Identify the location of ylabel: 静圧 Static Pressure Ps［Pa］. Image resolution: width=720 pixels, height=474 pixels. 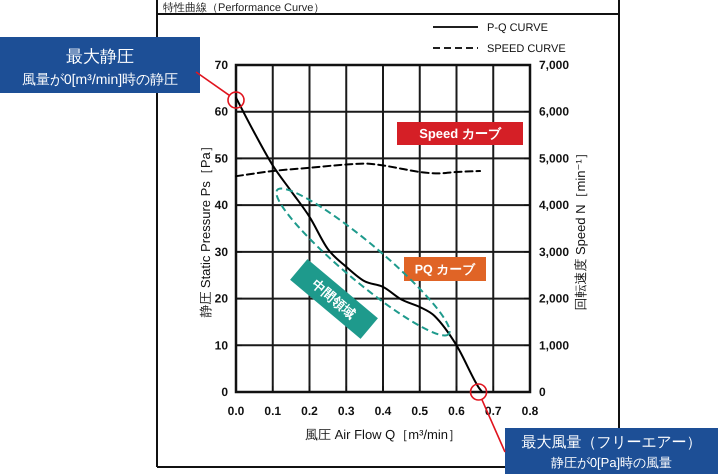
(205, 228).